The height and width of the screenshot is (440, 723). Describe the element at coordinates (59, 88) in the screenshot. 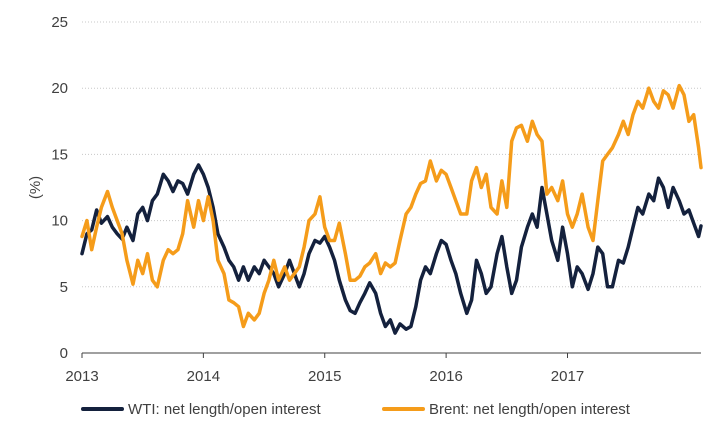

I see `y-tick-label: 20` at that location.